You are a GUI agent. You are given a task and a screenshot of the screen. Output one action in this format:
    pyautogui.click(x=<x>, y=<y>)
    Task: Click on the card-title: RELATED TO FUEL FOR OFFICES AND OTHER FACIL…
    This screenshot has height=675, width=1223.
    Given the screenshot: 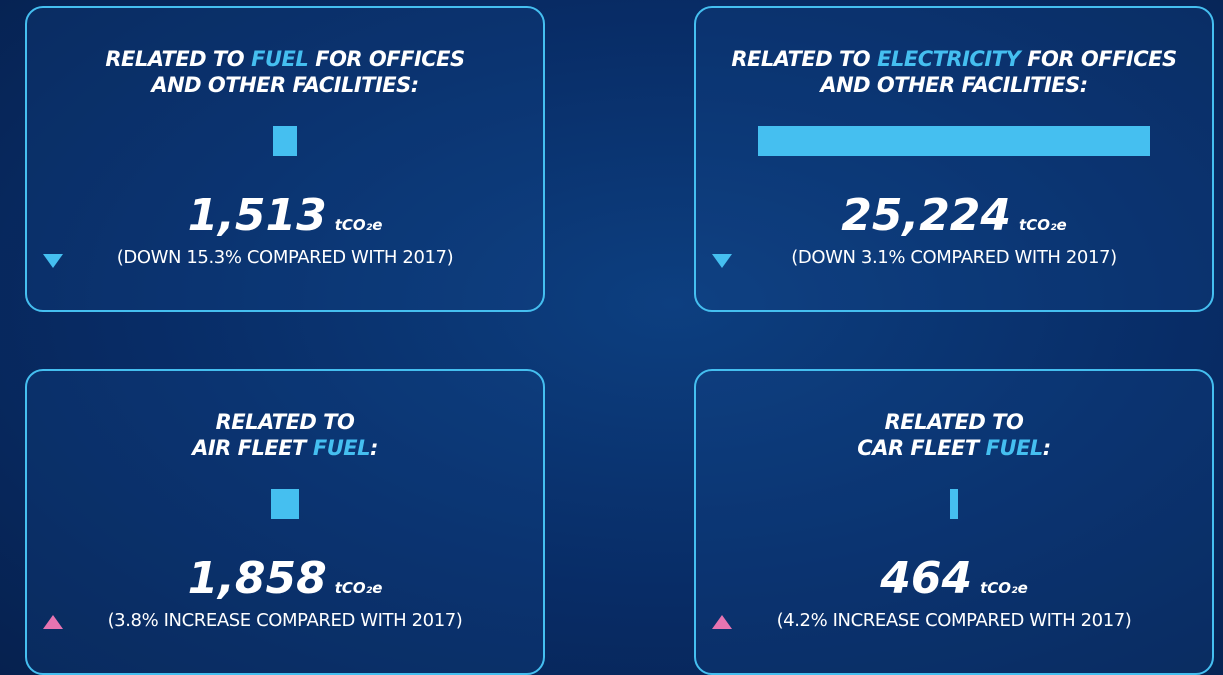 What is the action you would take?
    pyautogui.click(x=285, y=72)
    